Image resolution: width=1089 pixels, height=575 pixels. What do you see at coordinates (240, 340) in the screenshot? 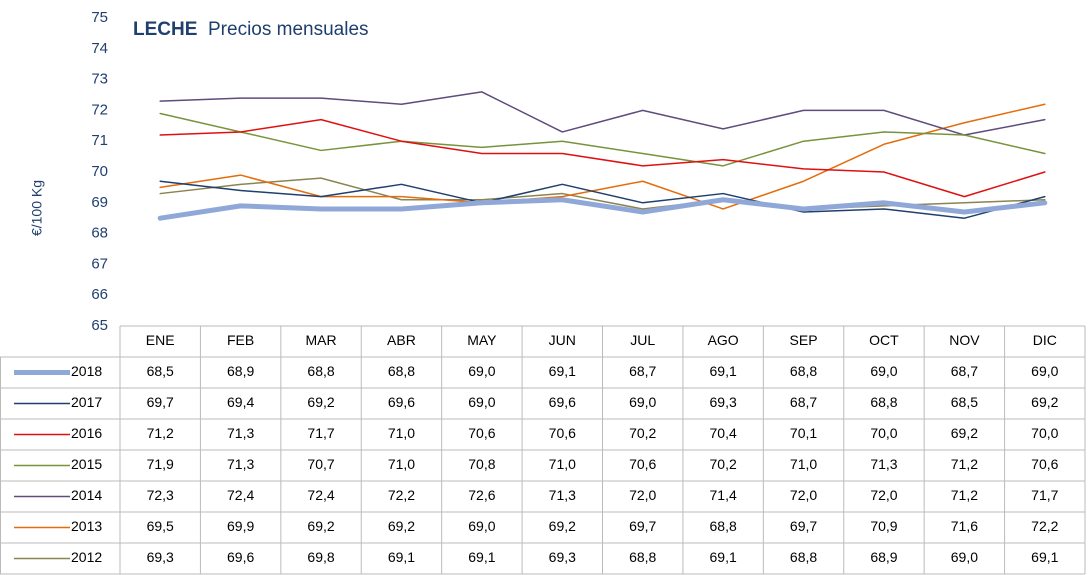
I see `x-tick-label: FEB` at bounding box center [240, 340].